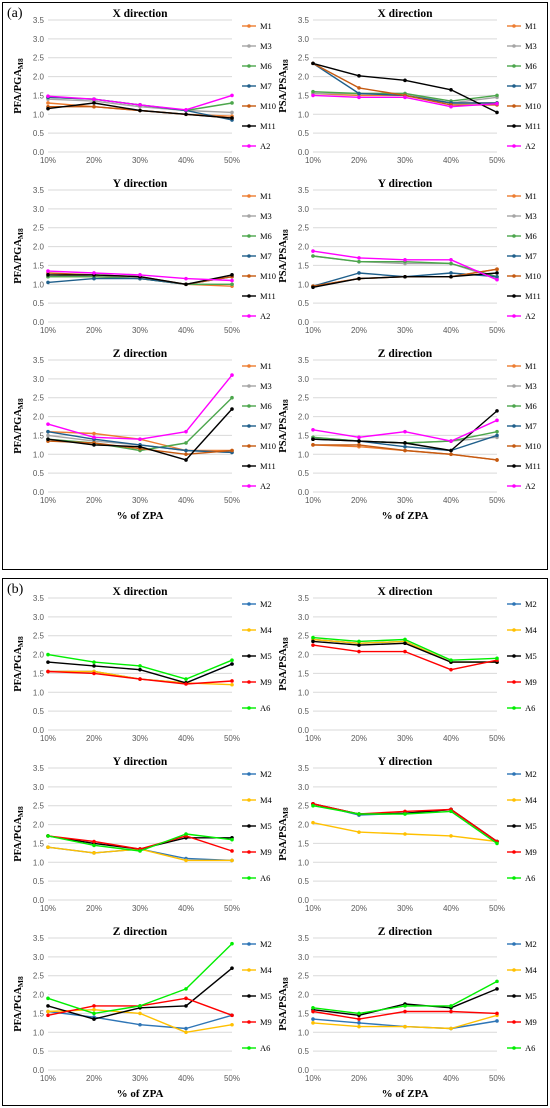 The width and height of the screenshot is (550, 1108). Describe the element at coordinates (48, 1015) in the screenshot. I see `chart-11-series-M9-point` at that location.